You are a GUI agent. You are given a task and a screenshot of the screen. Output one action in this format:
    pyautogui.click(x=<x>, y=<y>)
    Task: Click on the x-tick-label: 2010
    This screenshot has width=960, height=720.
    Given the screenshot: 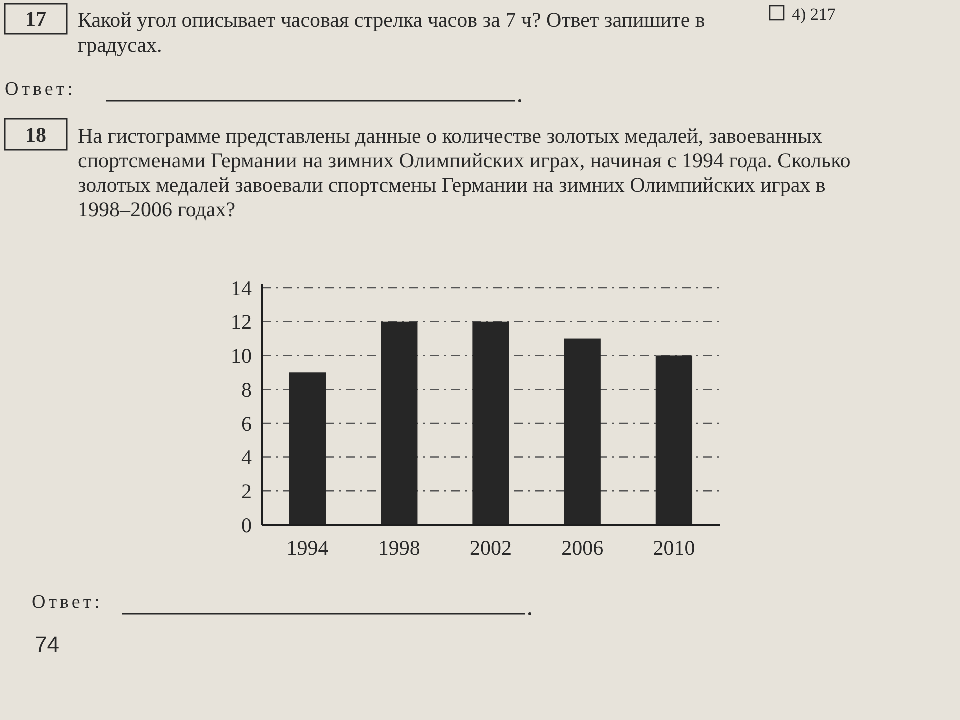 What is the action you would take?
    pyautogui.click(x=674, y=548)
    